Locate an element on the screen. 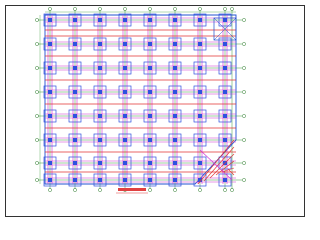  caption-text-block is located at coordinates (132, 189).